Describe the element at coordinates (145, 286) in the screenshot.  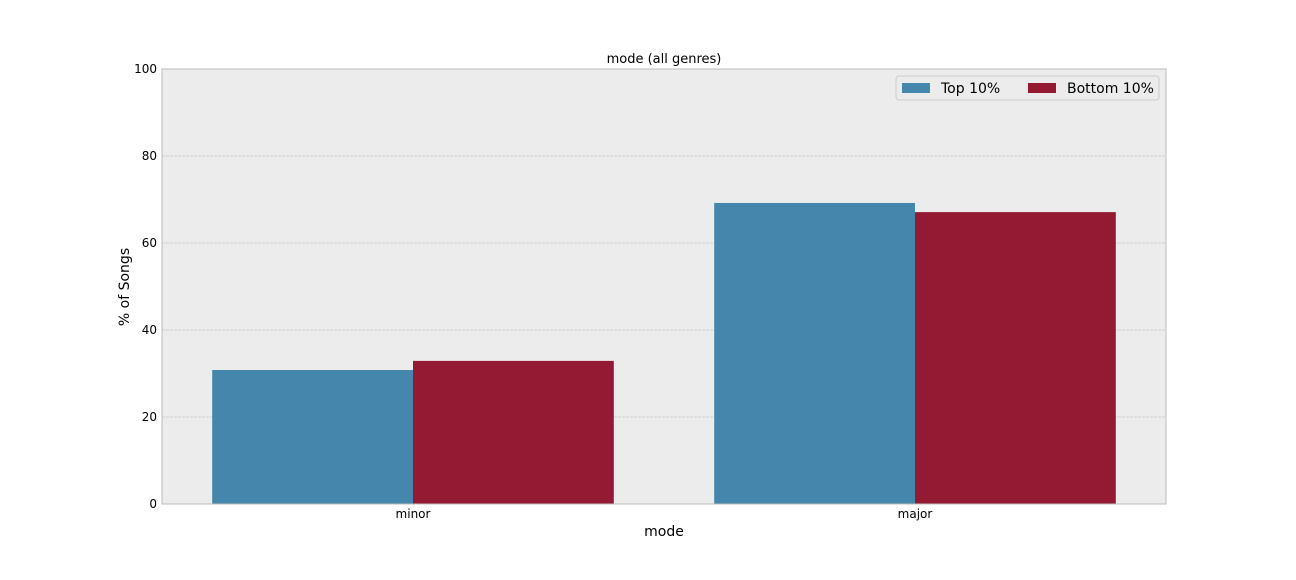
I see `y-axis-ticks: 0 20 40 60 80 100` at that location.